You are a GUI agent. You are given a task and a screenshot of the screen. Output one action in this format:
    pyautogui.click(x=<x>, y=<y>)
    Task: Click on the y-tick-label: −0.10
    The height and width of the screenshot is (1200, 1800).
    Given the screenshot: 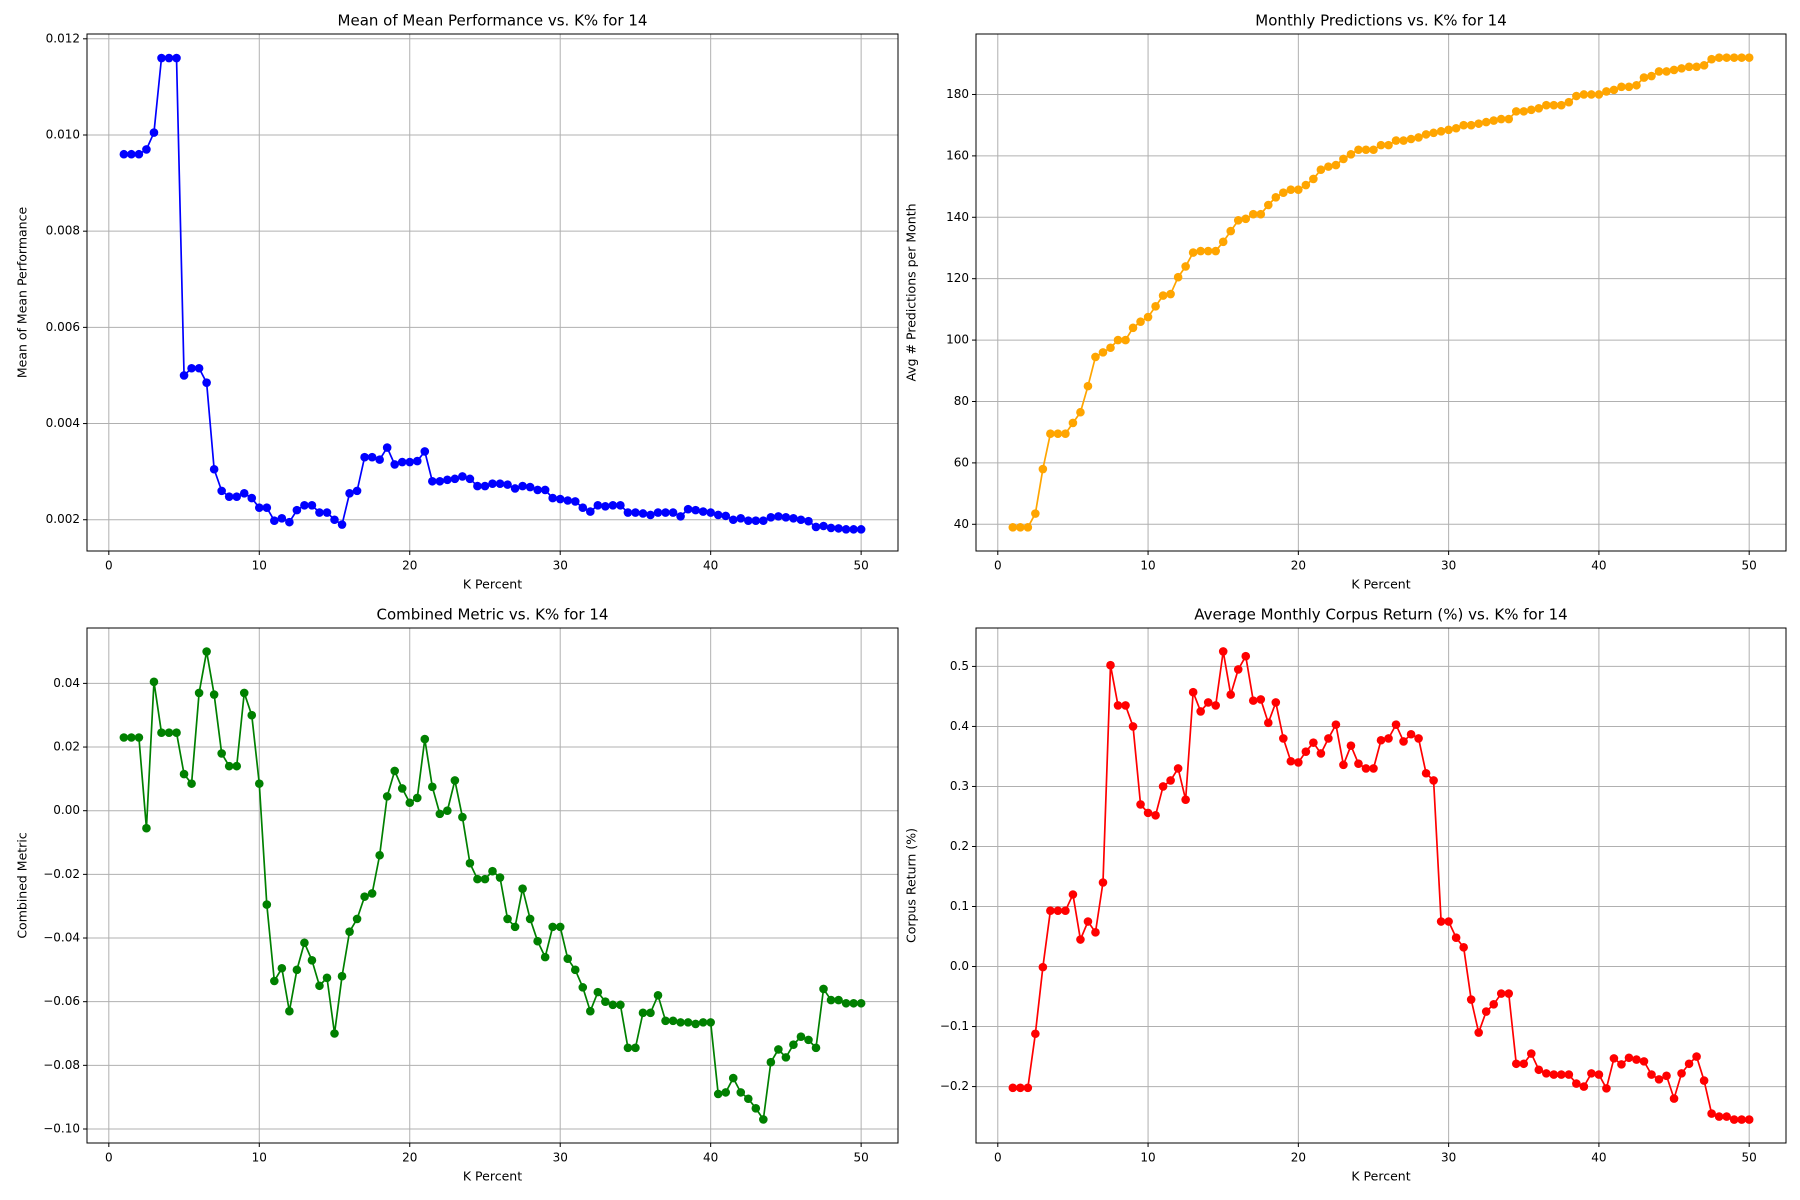 What is the action you would take?
    pyautogui.click(x=61, y=1128)
    